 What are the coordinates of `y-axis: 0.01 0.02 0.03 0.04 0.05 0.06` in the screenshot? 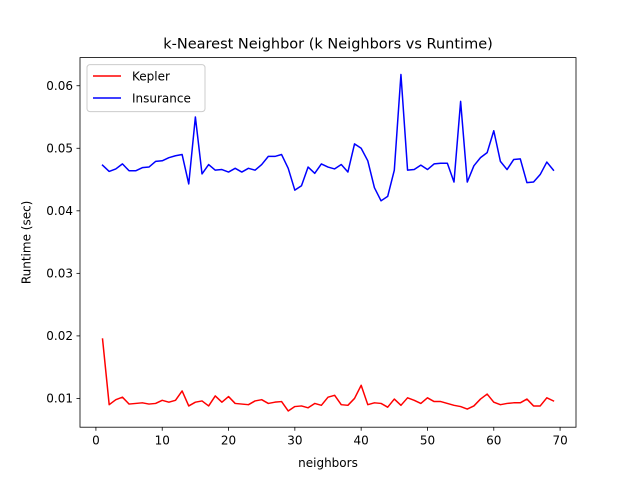 It's located at (63, 242).